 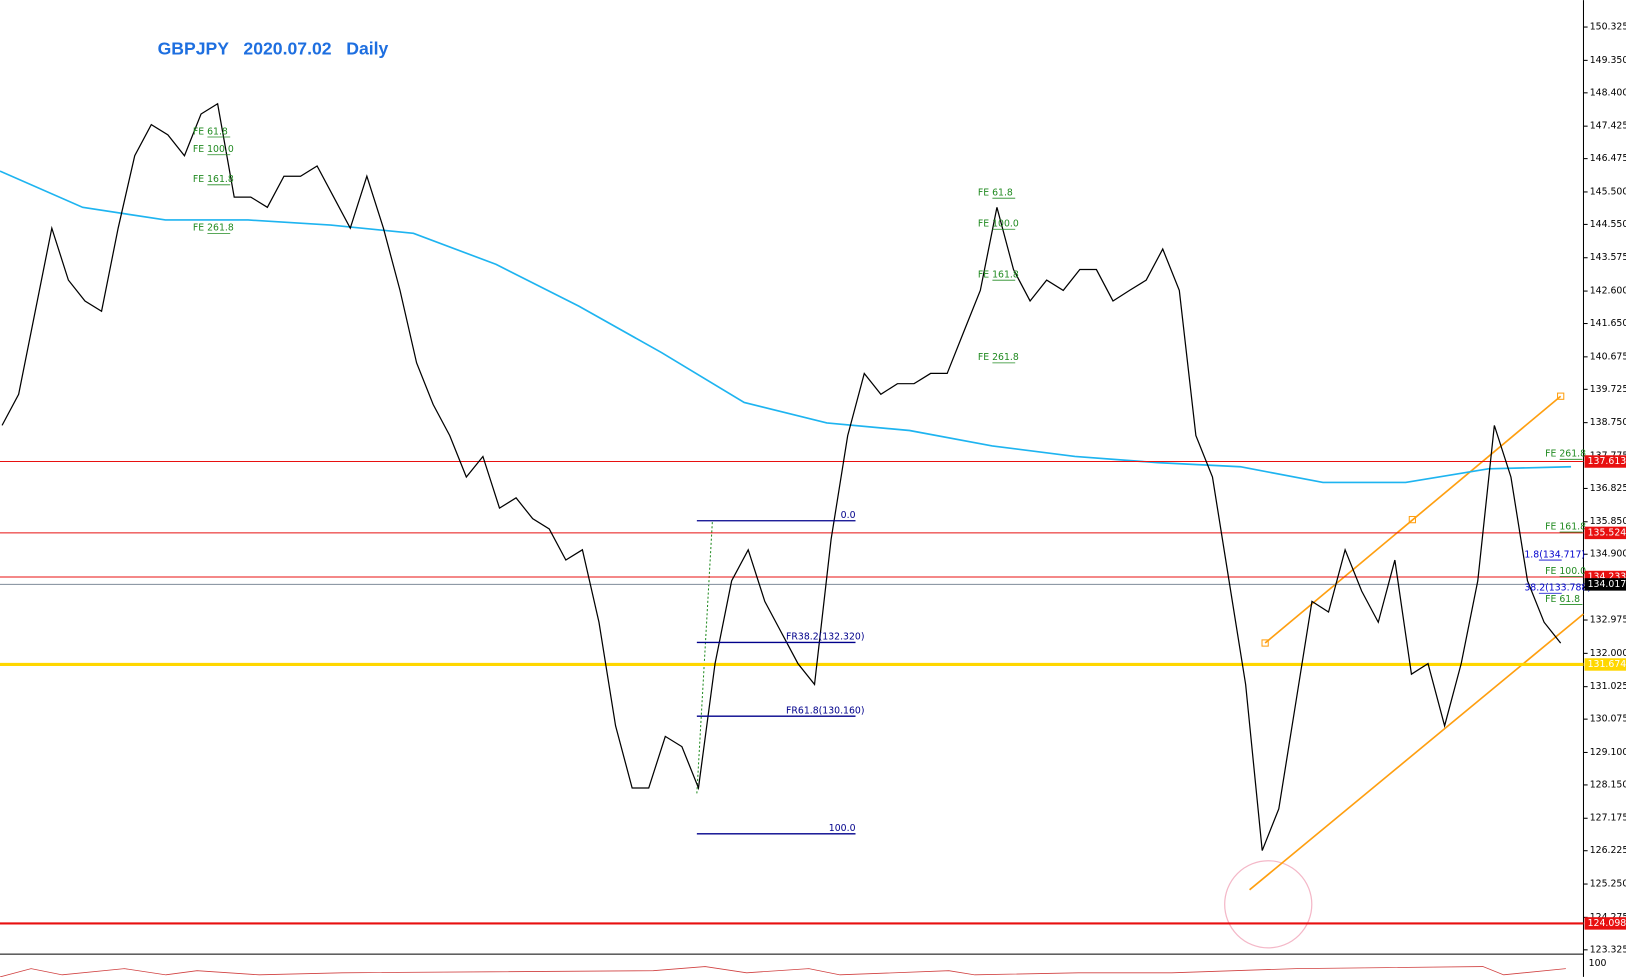 I want to click on indicator-label: 100, so click(x=1598, y=963).